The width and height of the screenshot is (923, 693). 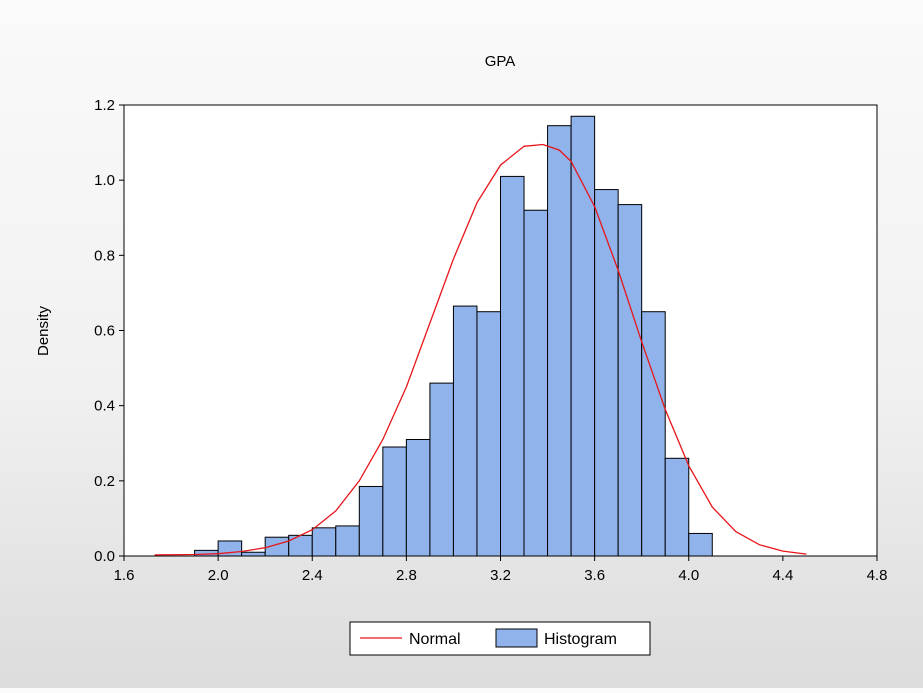 I want to click on chart-title: GPA, so click(x=500, y=61).